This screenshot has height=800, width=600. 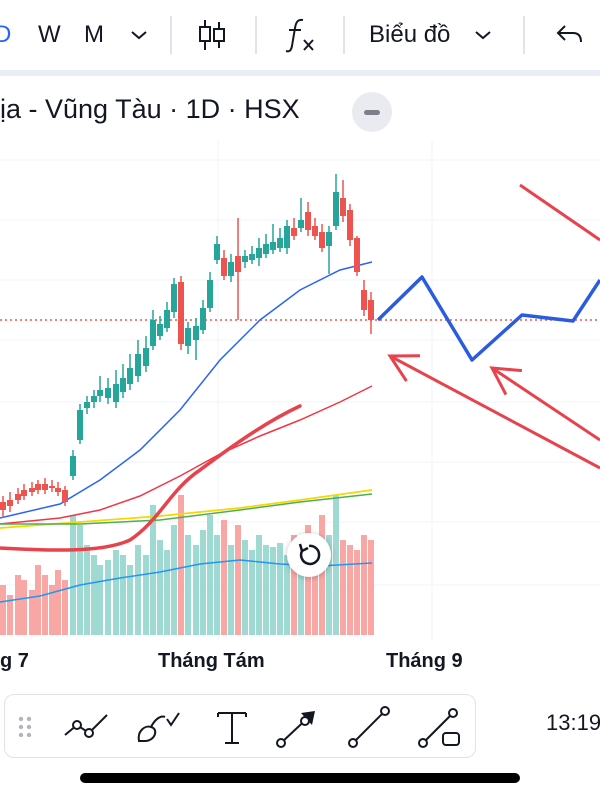 What do you see at coordinates (297, 727) in the screenshot?
I see `arrow-icon` at bounding box center [297, 727].